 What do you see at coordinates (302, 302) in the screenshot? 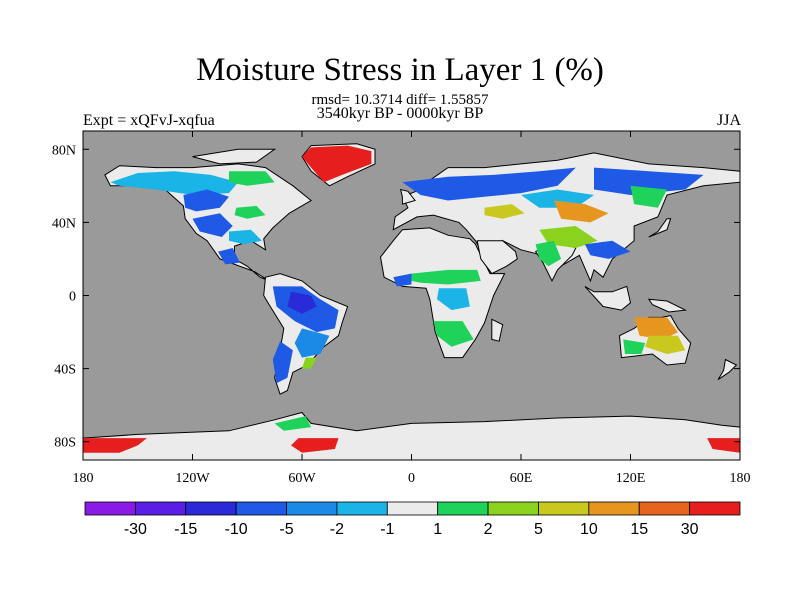
I see `patch-amazon-dark-blue` at bounding box center [302, 302].